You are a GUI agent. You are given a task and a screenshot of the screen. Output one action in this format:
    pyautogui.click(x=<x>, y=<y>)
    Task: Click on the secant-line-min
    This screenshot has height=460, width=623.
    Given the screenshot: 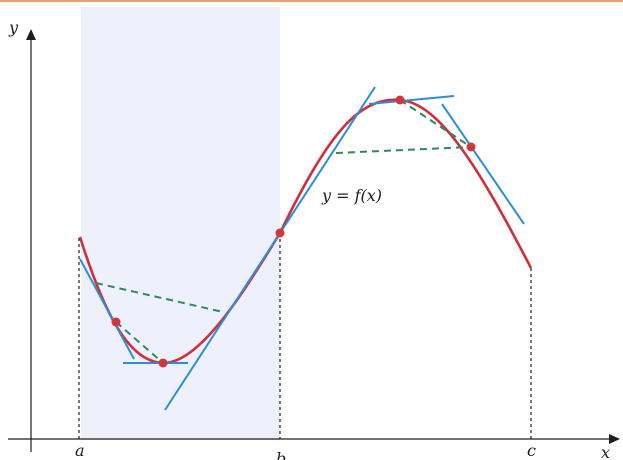 What is the action you would take?
    pyautogui.click(x=139, y=342)
    